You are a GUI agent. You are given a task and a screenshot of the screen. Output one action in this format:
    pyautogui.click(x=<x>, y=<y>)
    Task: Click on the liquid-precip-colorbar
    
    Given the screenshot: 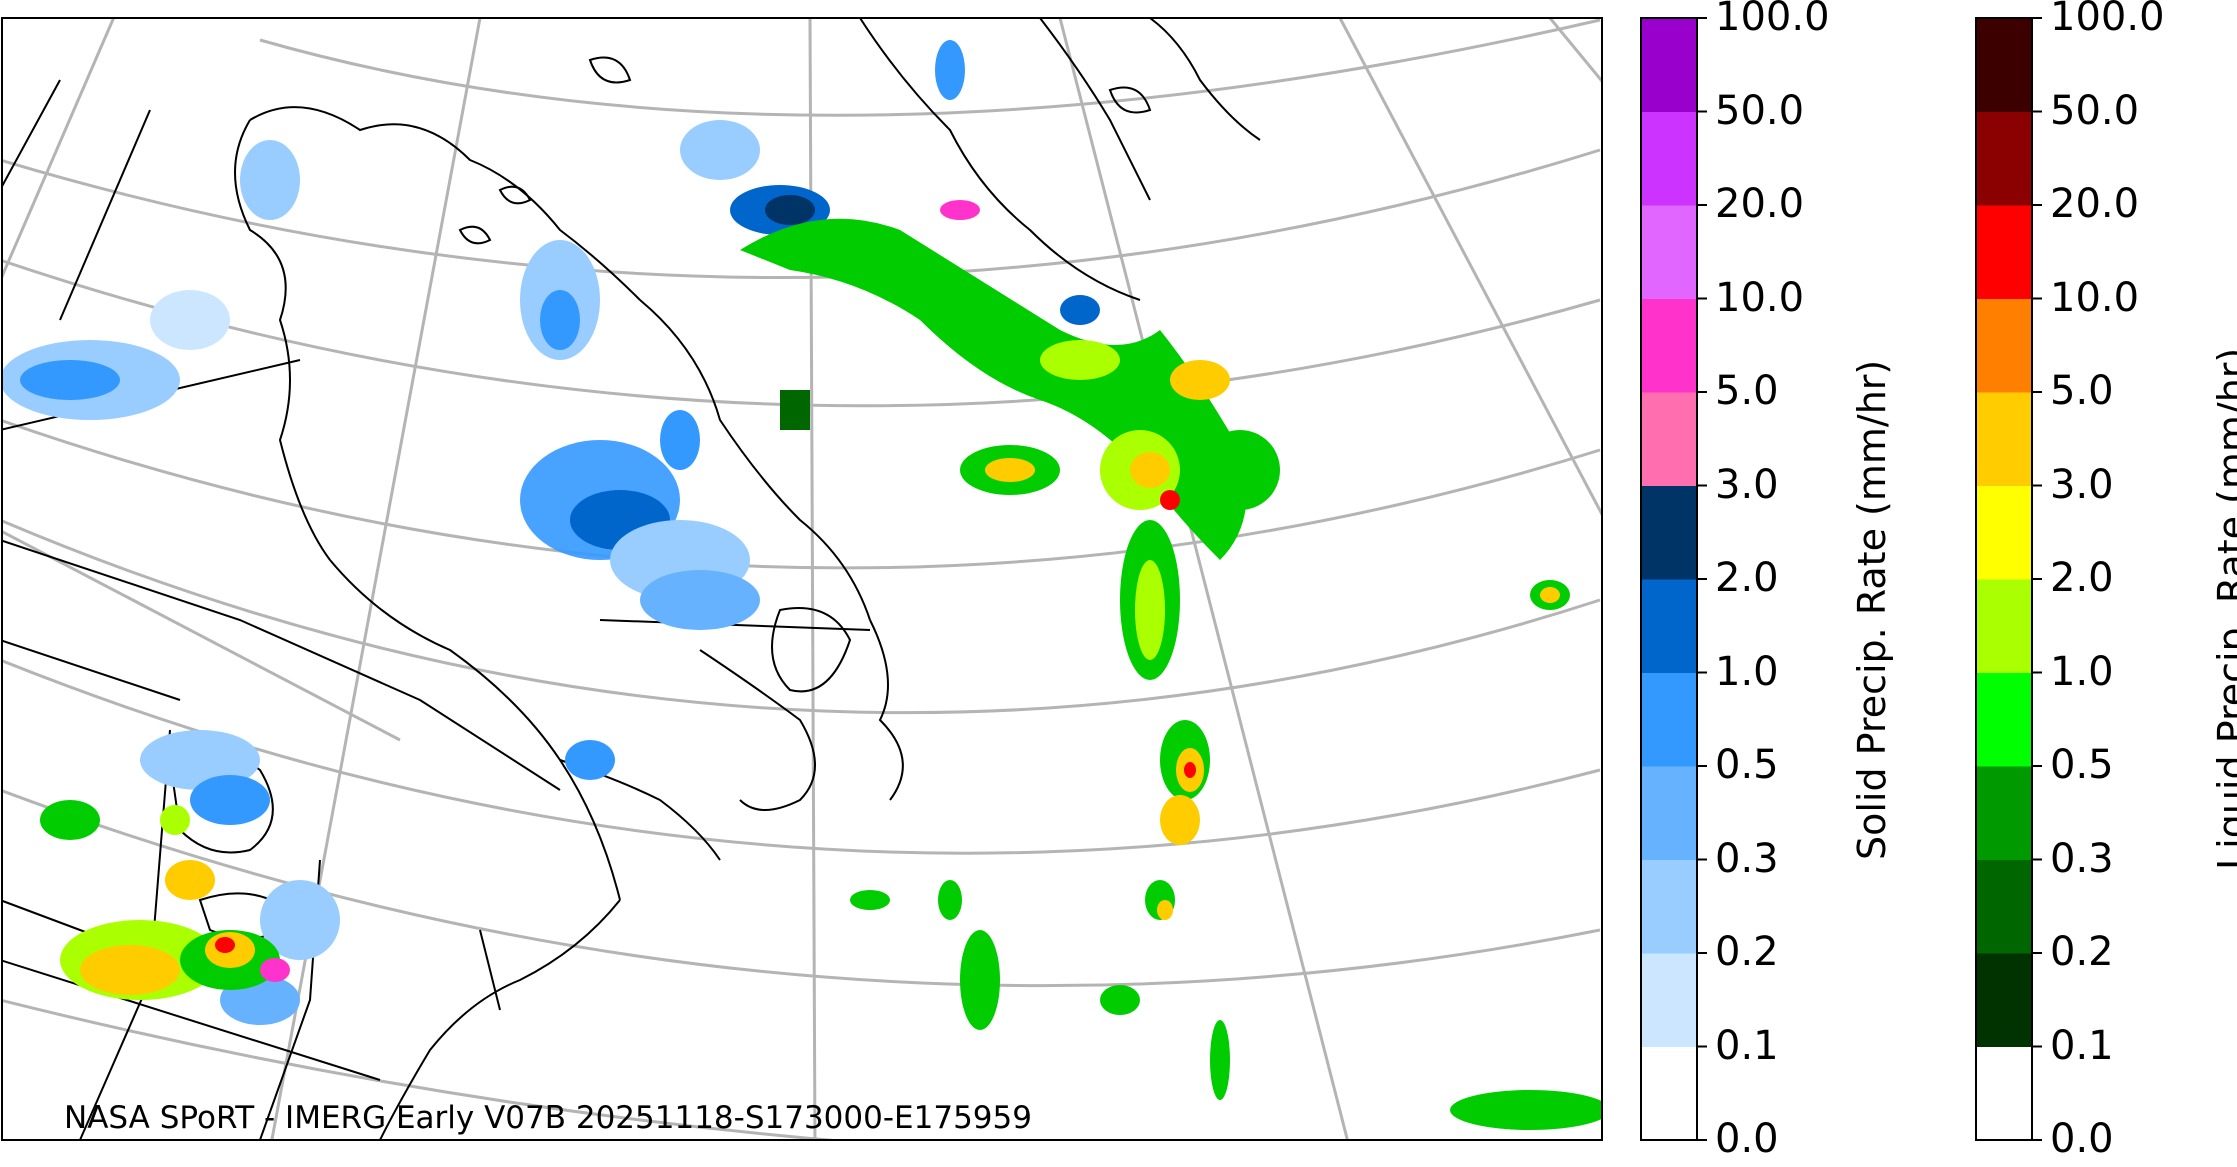 What is the action you would take?
    pyautogui.click(x=2008, y=579)
    